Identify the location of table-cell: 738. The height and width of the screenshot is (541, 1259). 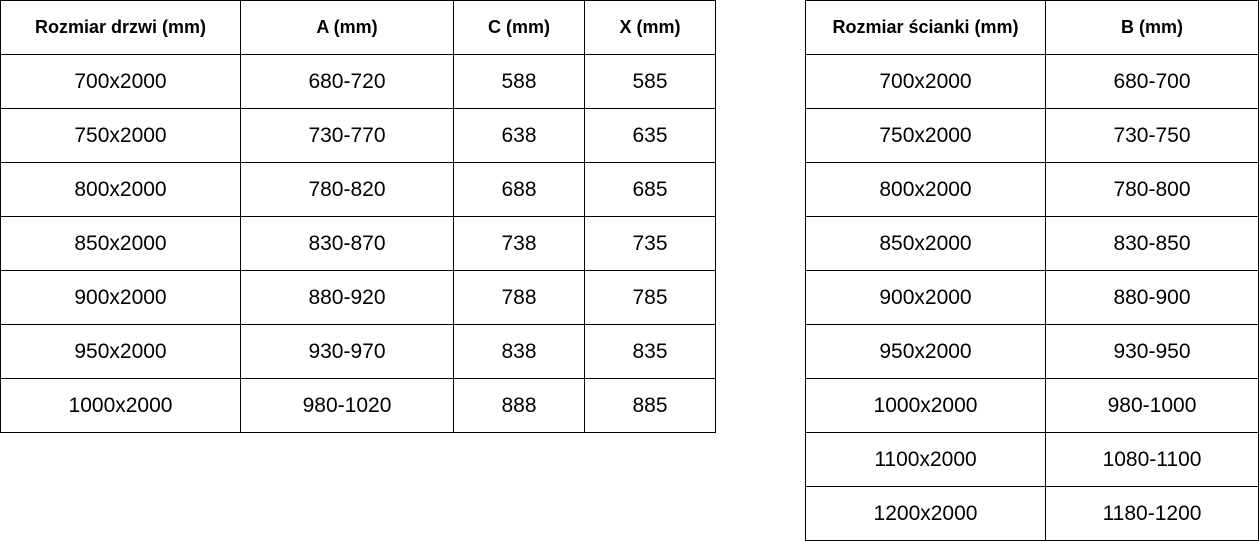
(519, 243).